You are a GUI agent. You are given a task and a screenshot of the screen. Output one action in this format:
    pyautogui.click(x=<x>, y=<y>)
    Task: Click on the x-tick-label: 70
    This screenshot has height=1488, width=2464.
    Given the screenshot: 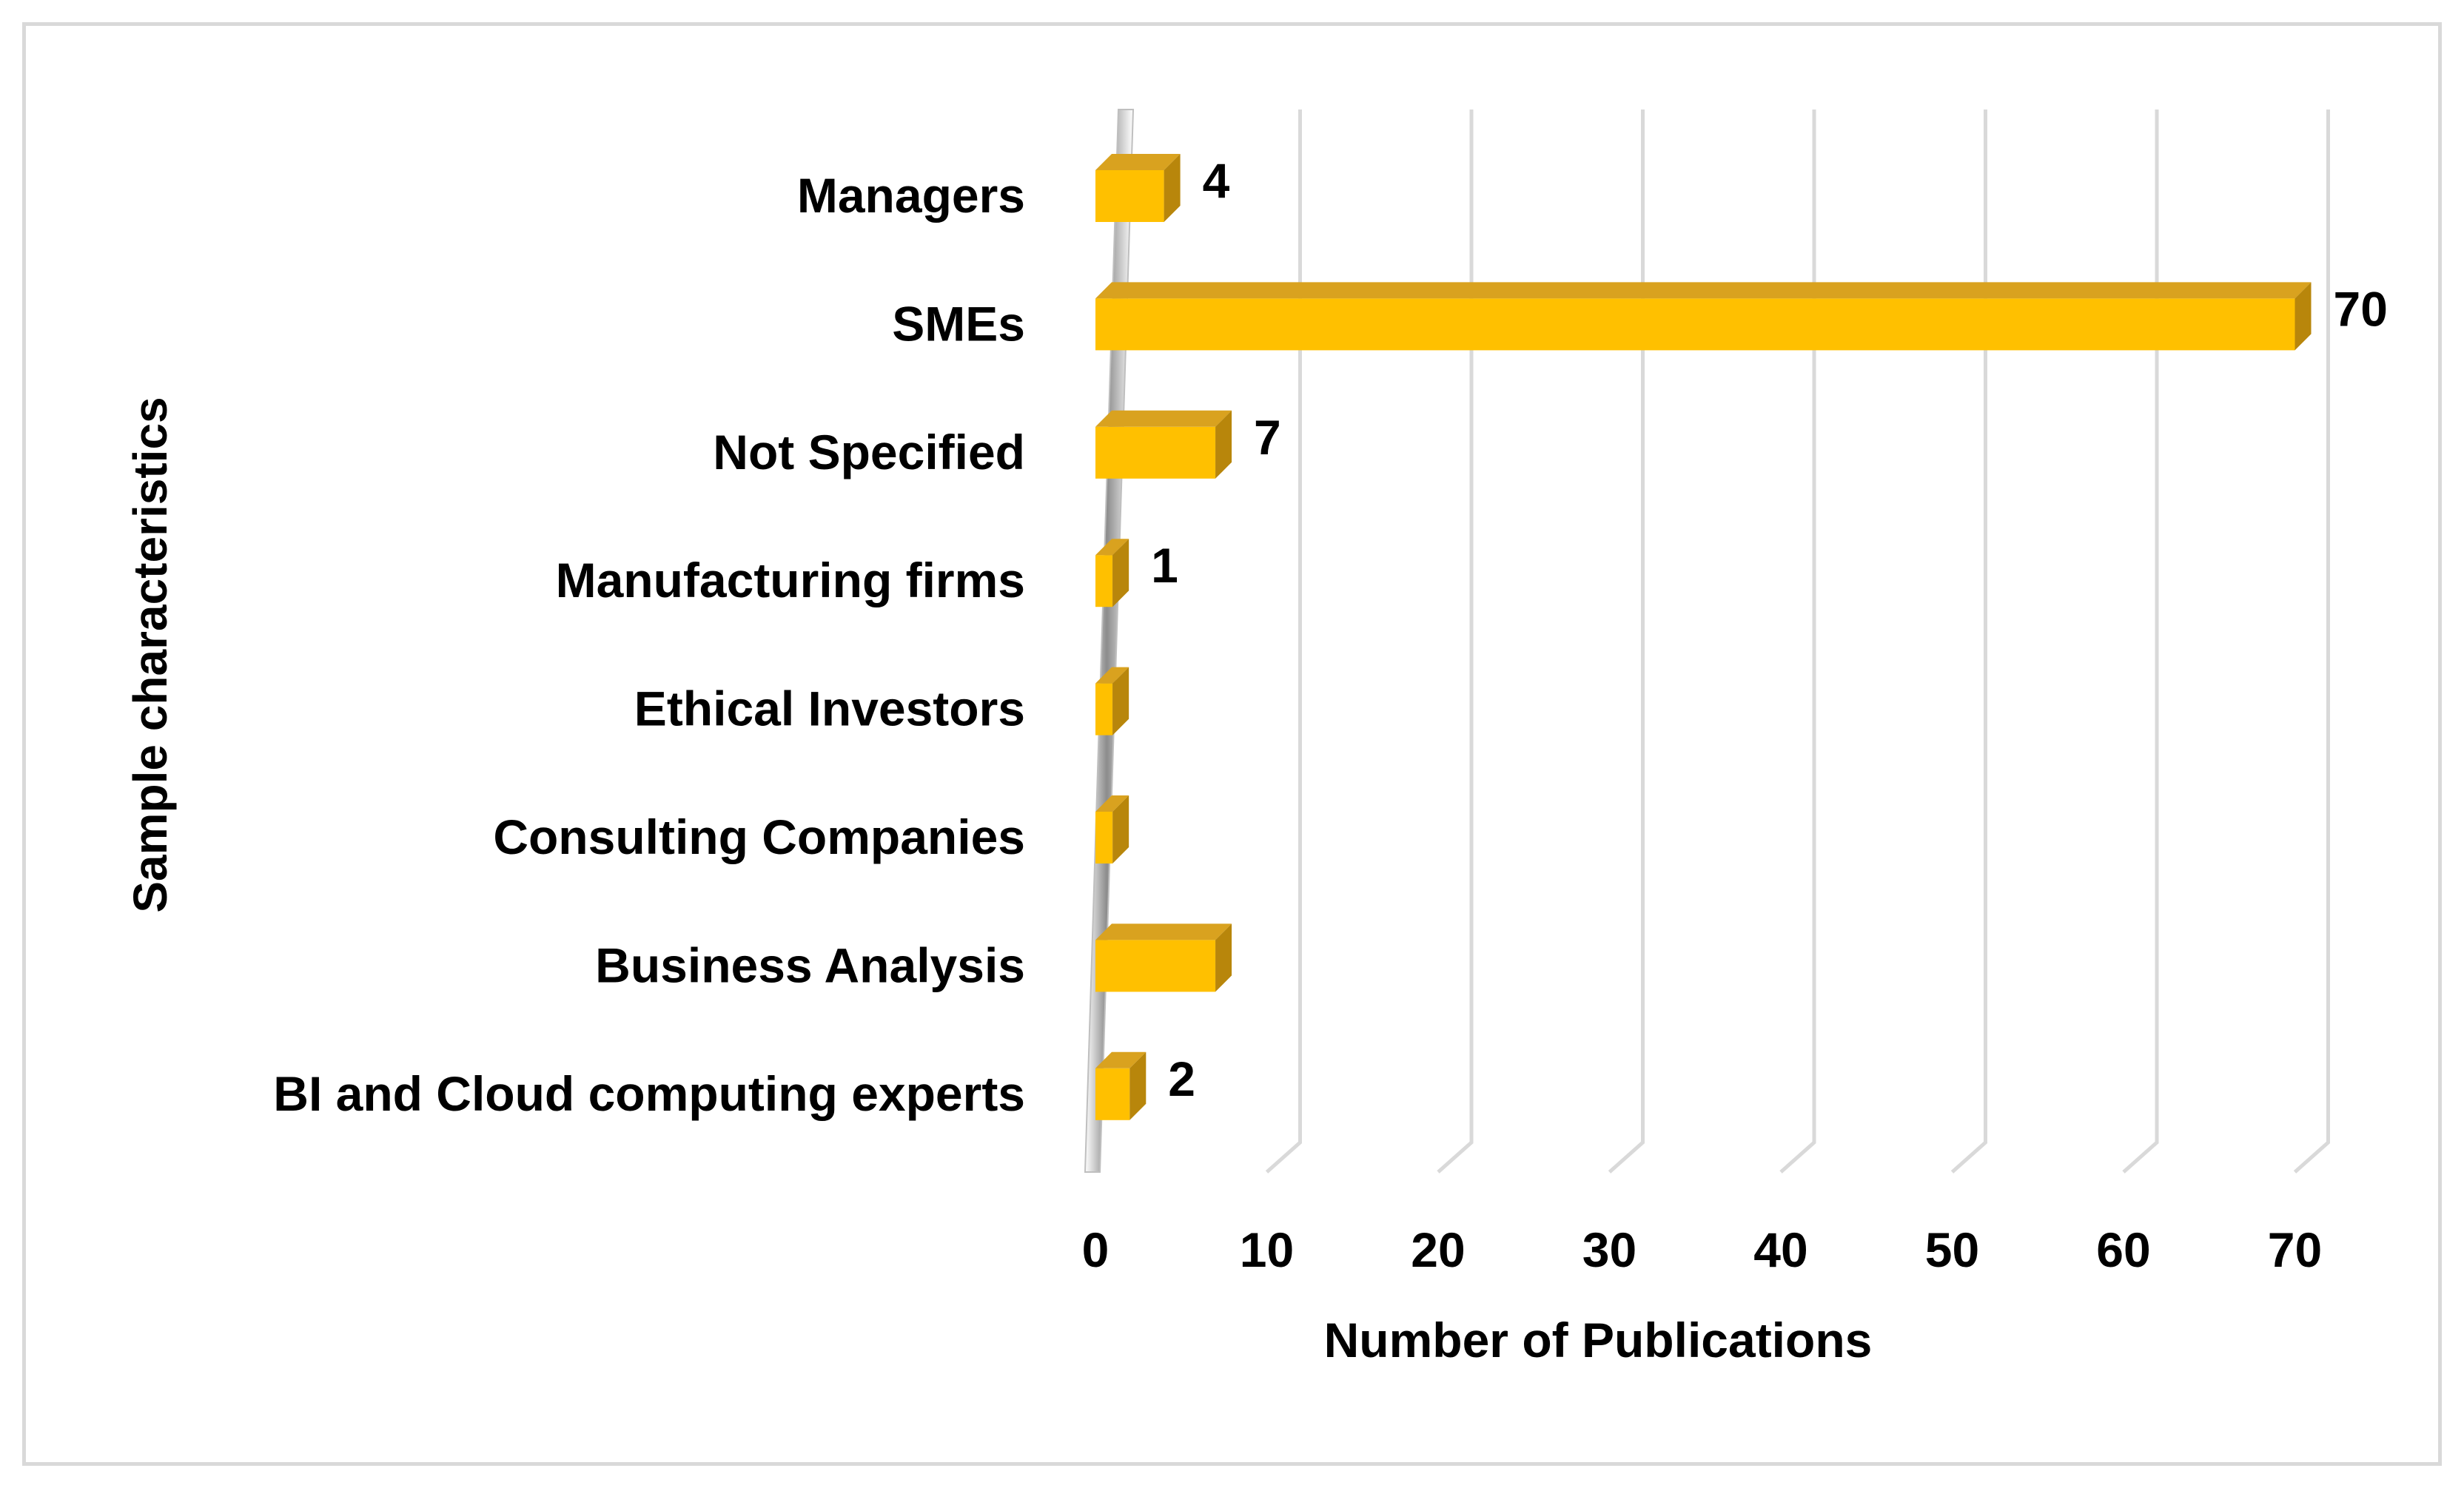 What is the action you would take?
    pyautogui.click(x=2295, y=1249)
    